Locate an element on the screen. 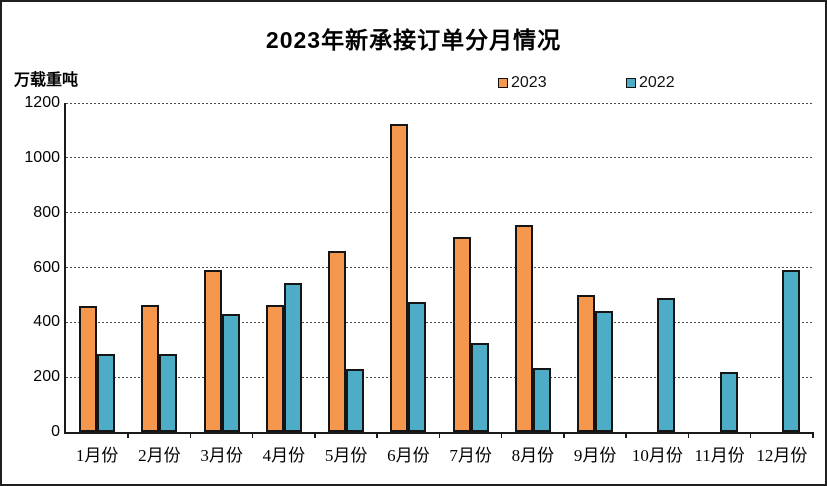  bar-2022-2月份 is located at coordinates (168, 393).